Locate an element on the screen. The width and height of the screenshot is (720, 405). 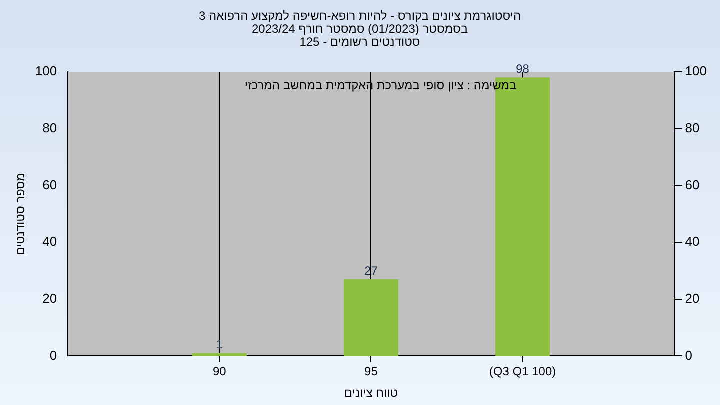
x-tick-label: (Q3 Q1 100) is located at coordinates (522, 371).